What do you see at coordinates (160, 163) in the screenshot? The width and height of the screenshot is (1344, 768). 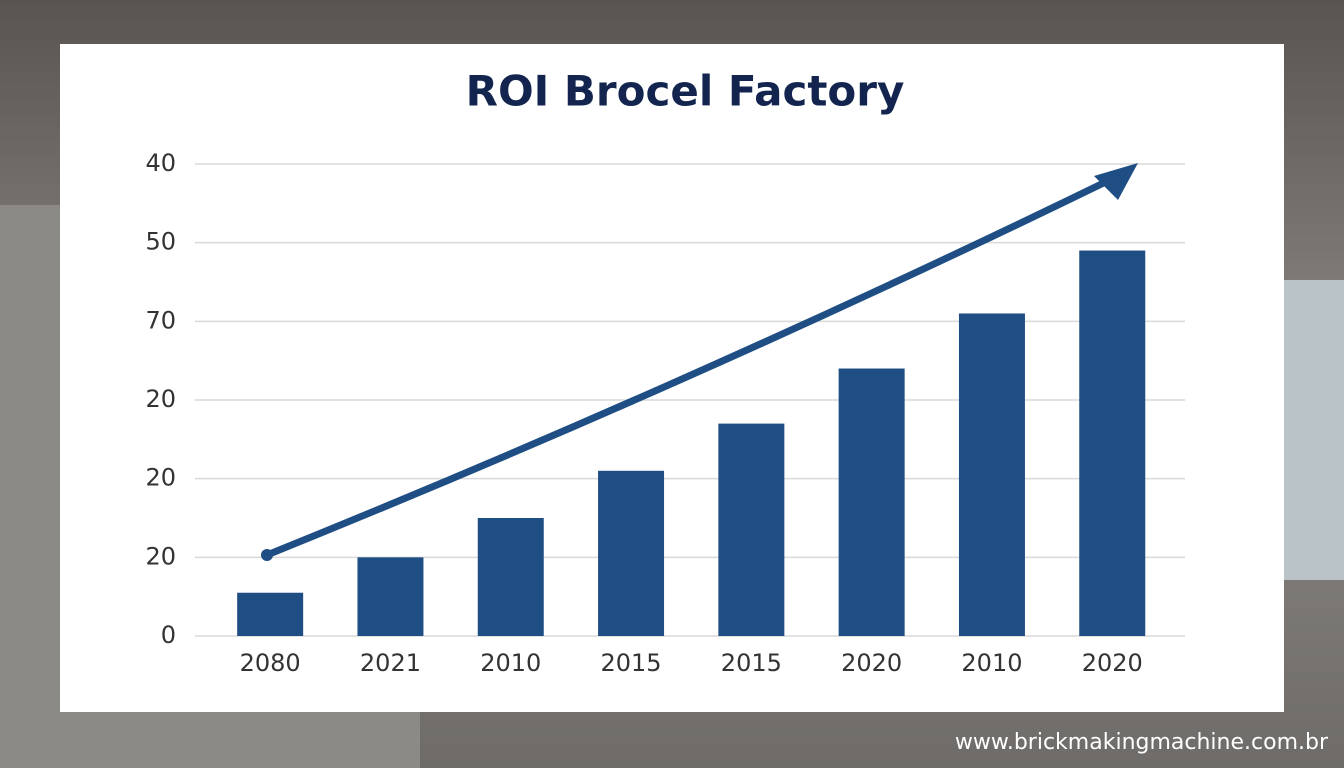 I see `y-tick-label: 40` at bounding box center [160, 163].